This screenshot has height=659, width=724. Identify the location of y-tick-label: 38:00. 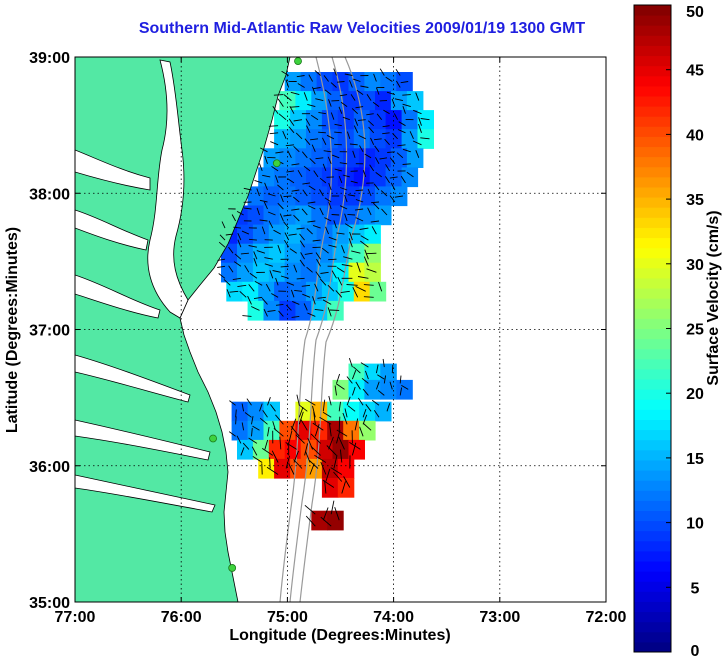
(49, 194).